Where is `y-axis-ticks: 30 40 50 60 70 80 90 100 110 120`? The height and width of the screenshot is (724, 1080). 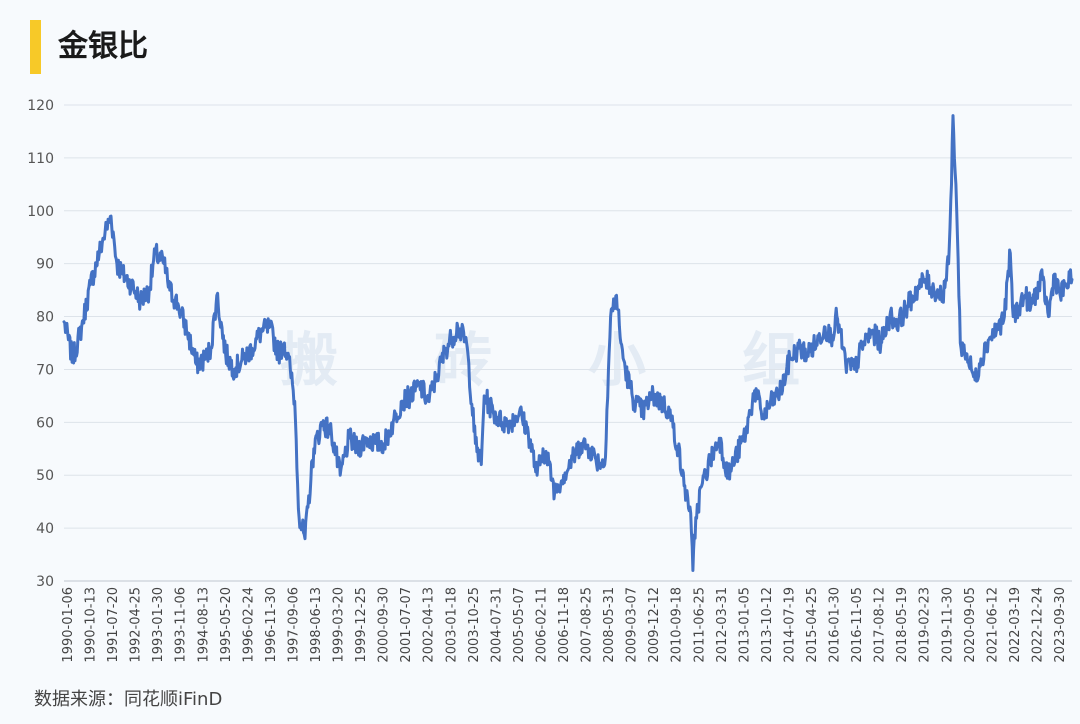
y-axis-ticks: 30 40 50 60 70 80 90 100 110 120 is located at coordinates (40, 344).